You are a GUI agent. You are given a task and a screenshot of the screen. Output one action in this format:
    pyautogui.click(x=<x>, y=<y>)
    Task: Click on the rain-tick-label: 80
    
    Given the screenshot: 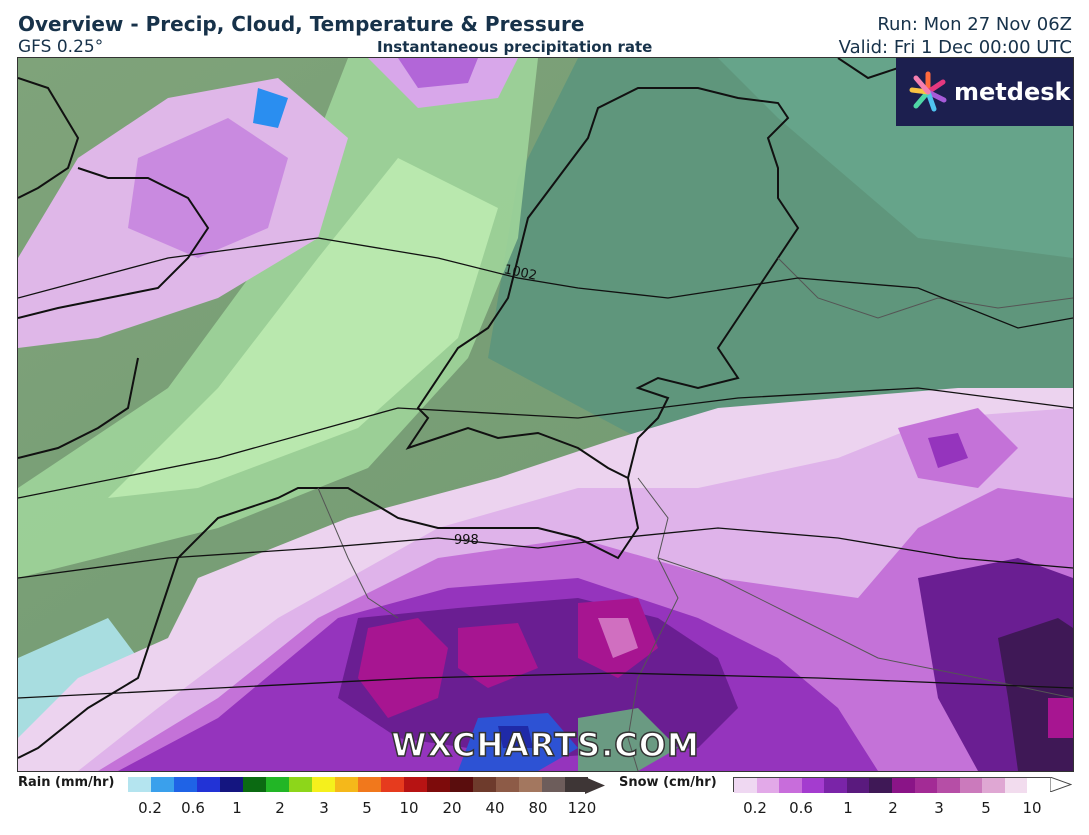 What is the action you would take?
    pyautogui.click(x=538, y=808)
    